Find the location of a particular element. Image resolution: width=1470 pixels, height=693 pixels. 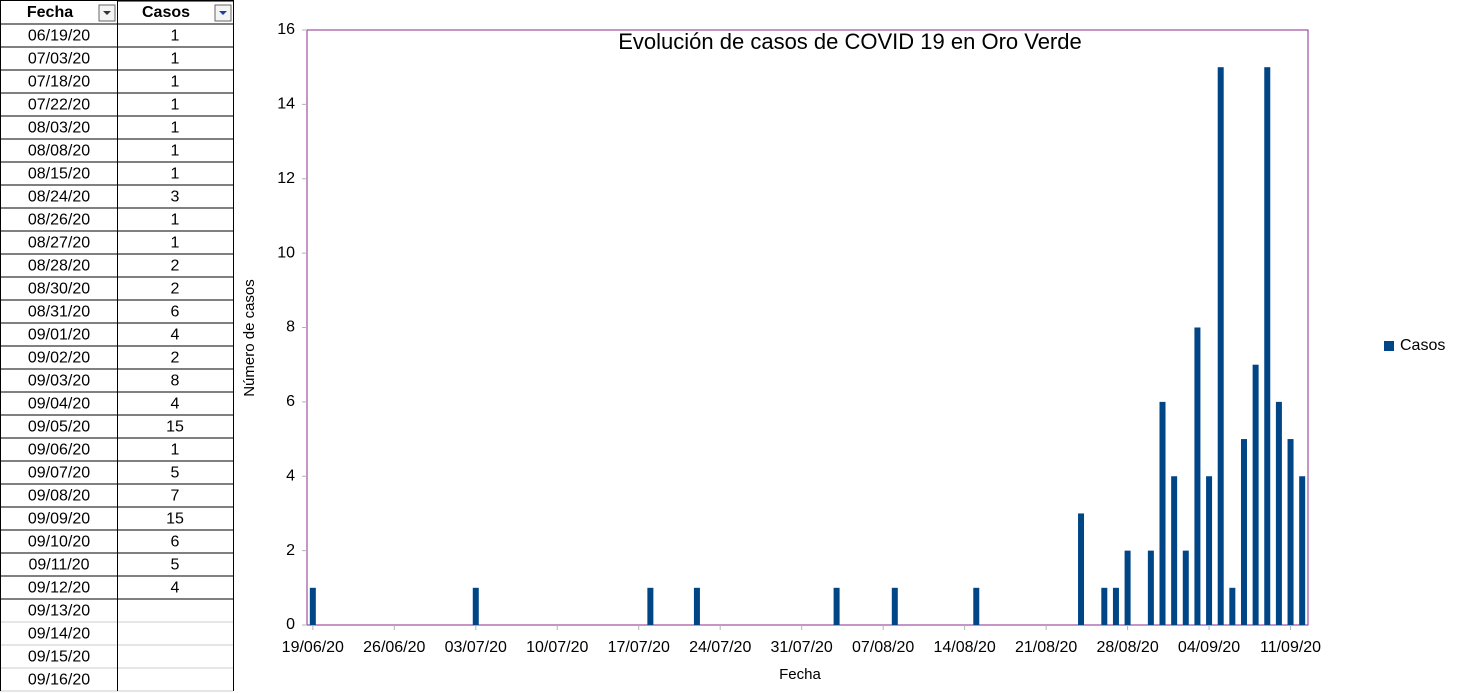

date-cell: 08/24/20 is located at coordinates (59, 197).